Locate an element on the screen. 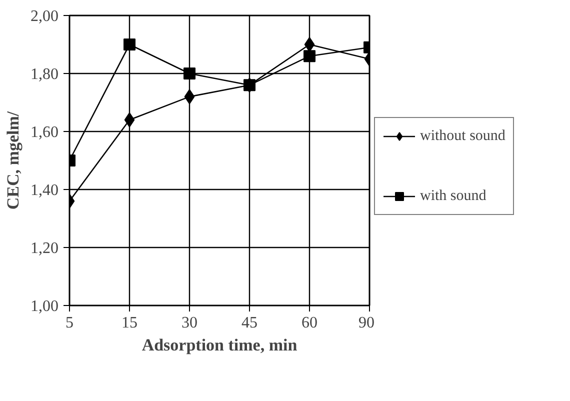 This screenshot has width=570, height=401. x-tick-label: 30 is located at coordinates (190, 323).